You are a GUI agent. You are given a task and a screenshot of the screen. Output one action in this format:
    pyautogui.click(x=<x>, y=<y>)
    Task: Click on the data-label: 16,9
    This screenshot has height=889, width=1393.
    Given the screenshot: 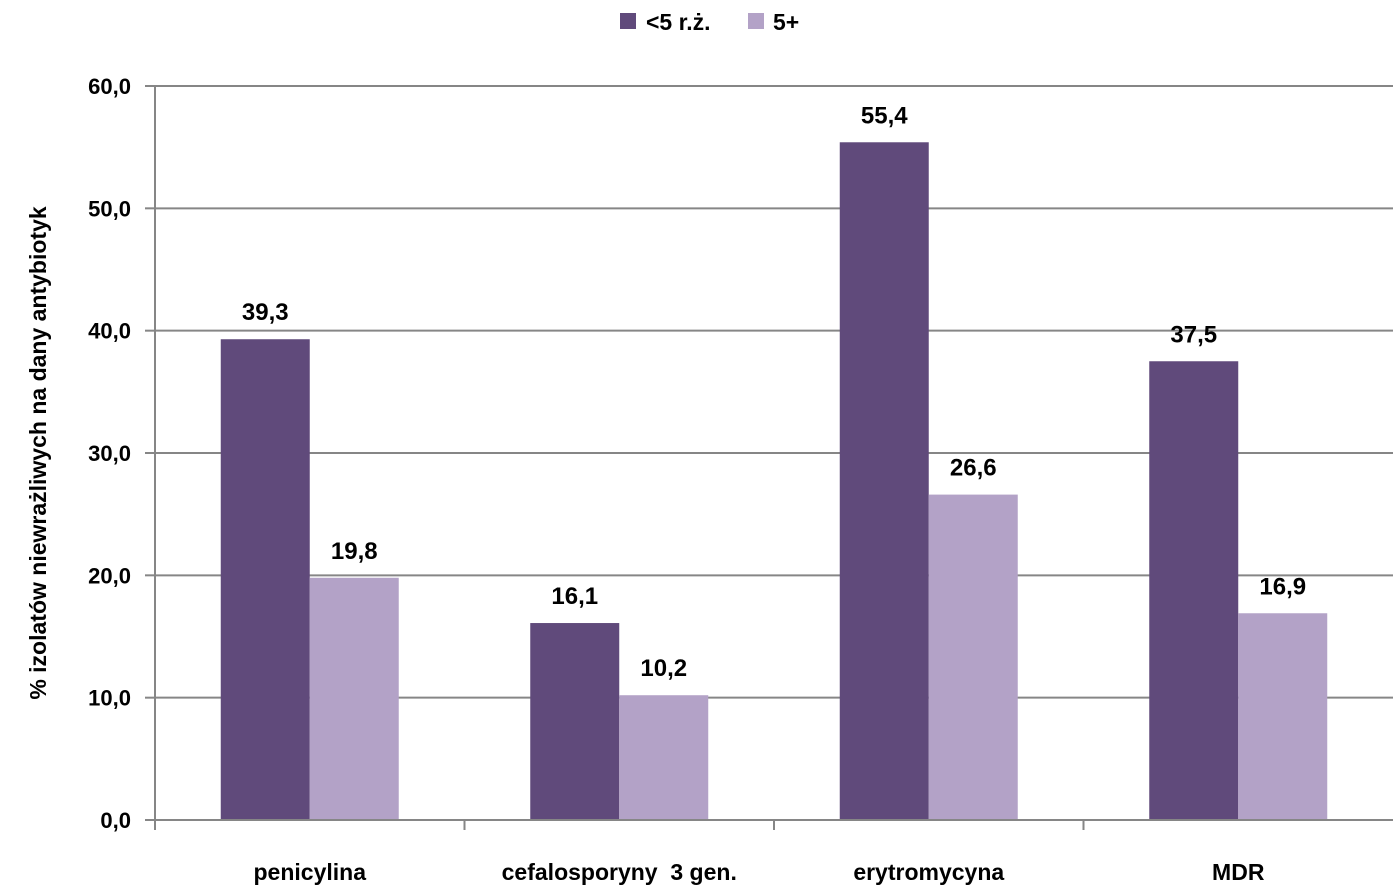 What is the action you would take?
    pyautogui.click(x=1282, y=586)
    